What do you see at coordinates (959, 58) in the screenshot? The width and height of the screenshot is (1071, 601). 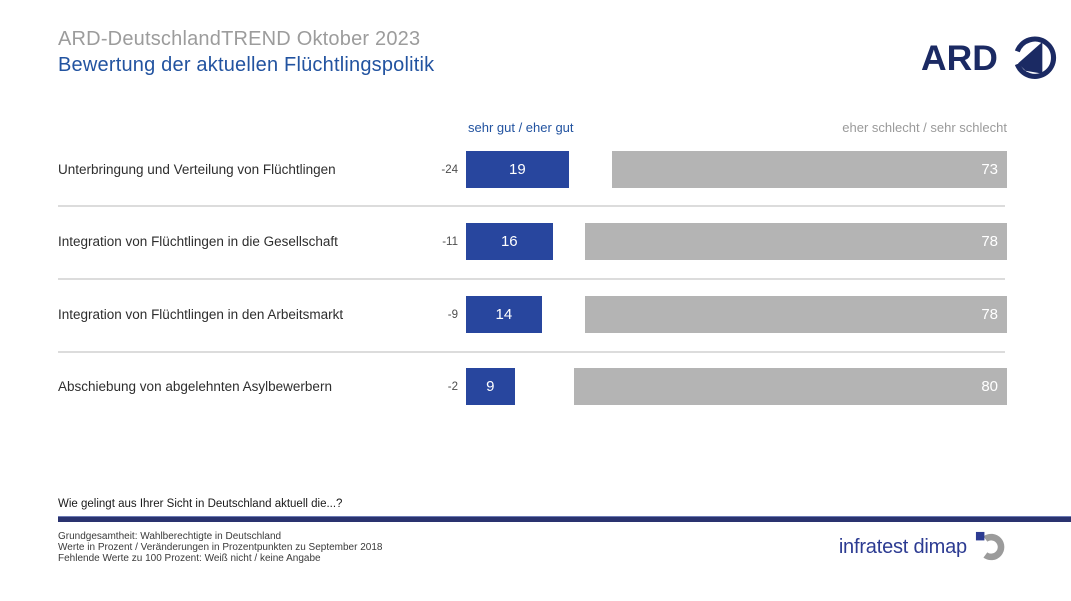 I see `ard-logo-text: ARD` at bounding box center [959, 58].